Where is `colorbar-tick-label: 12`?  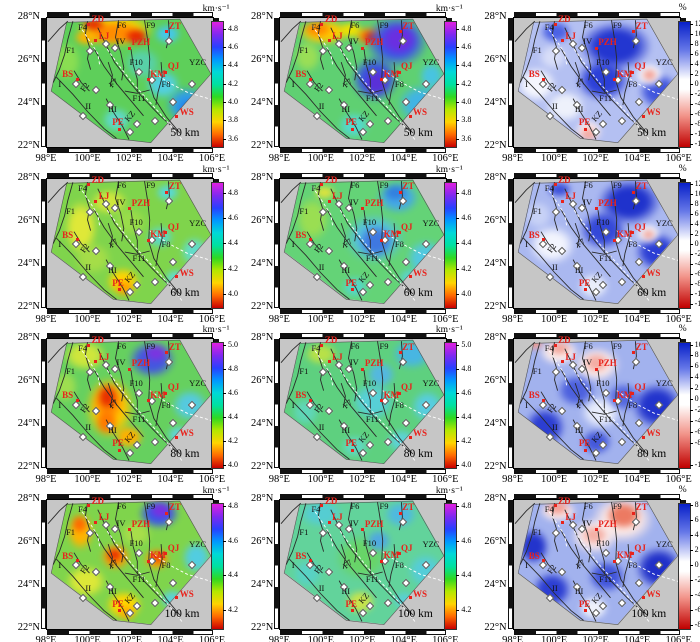
colorbar-tick-label: 12 is located at coordinates (697, 23).